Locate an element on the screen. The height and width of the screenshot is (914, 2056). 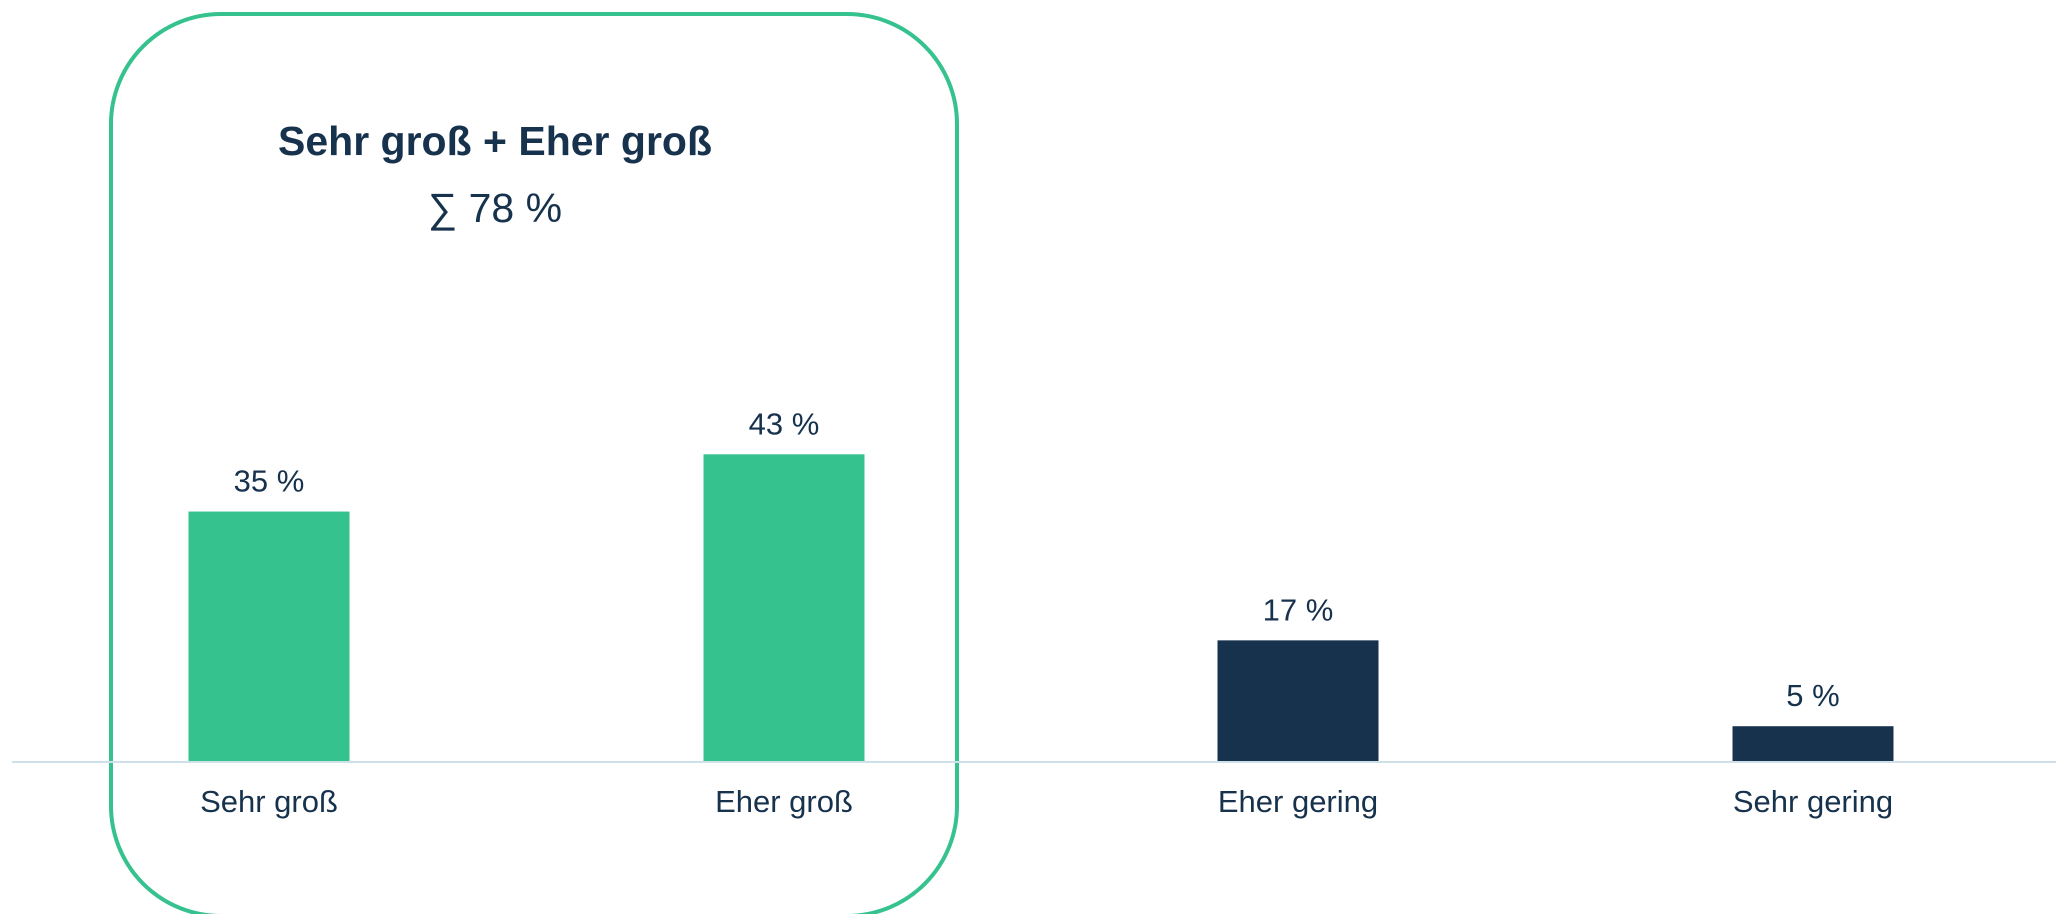
x-tick-label-eher-gro: Eher groß is located at coordinates (784, 801).